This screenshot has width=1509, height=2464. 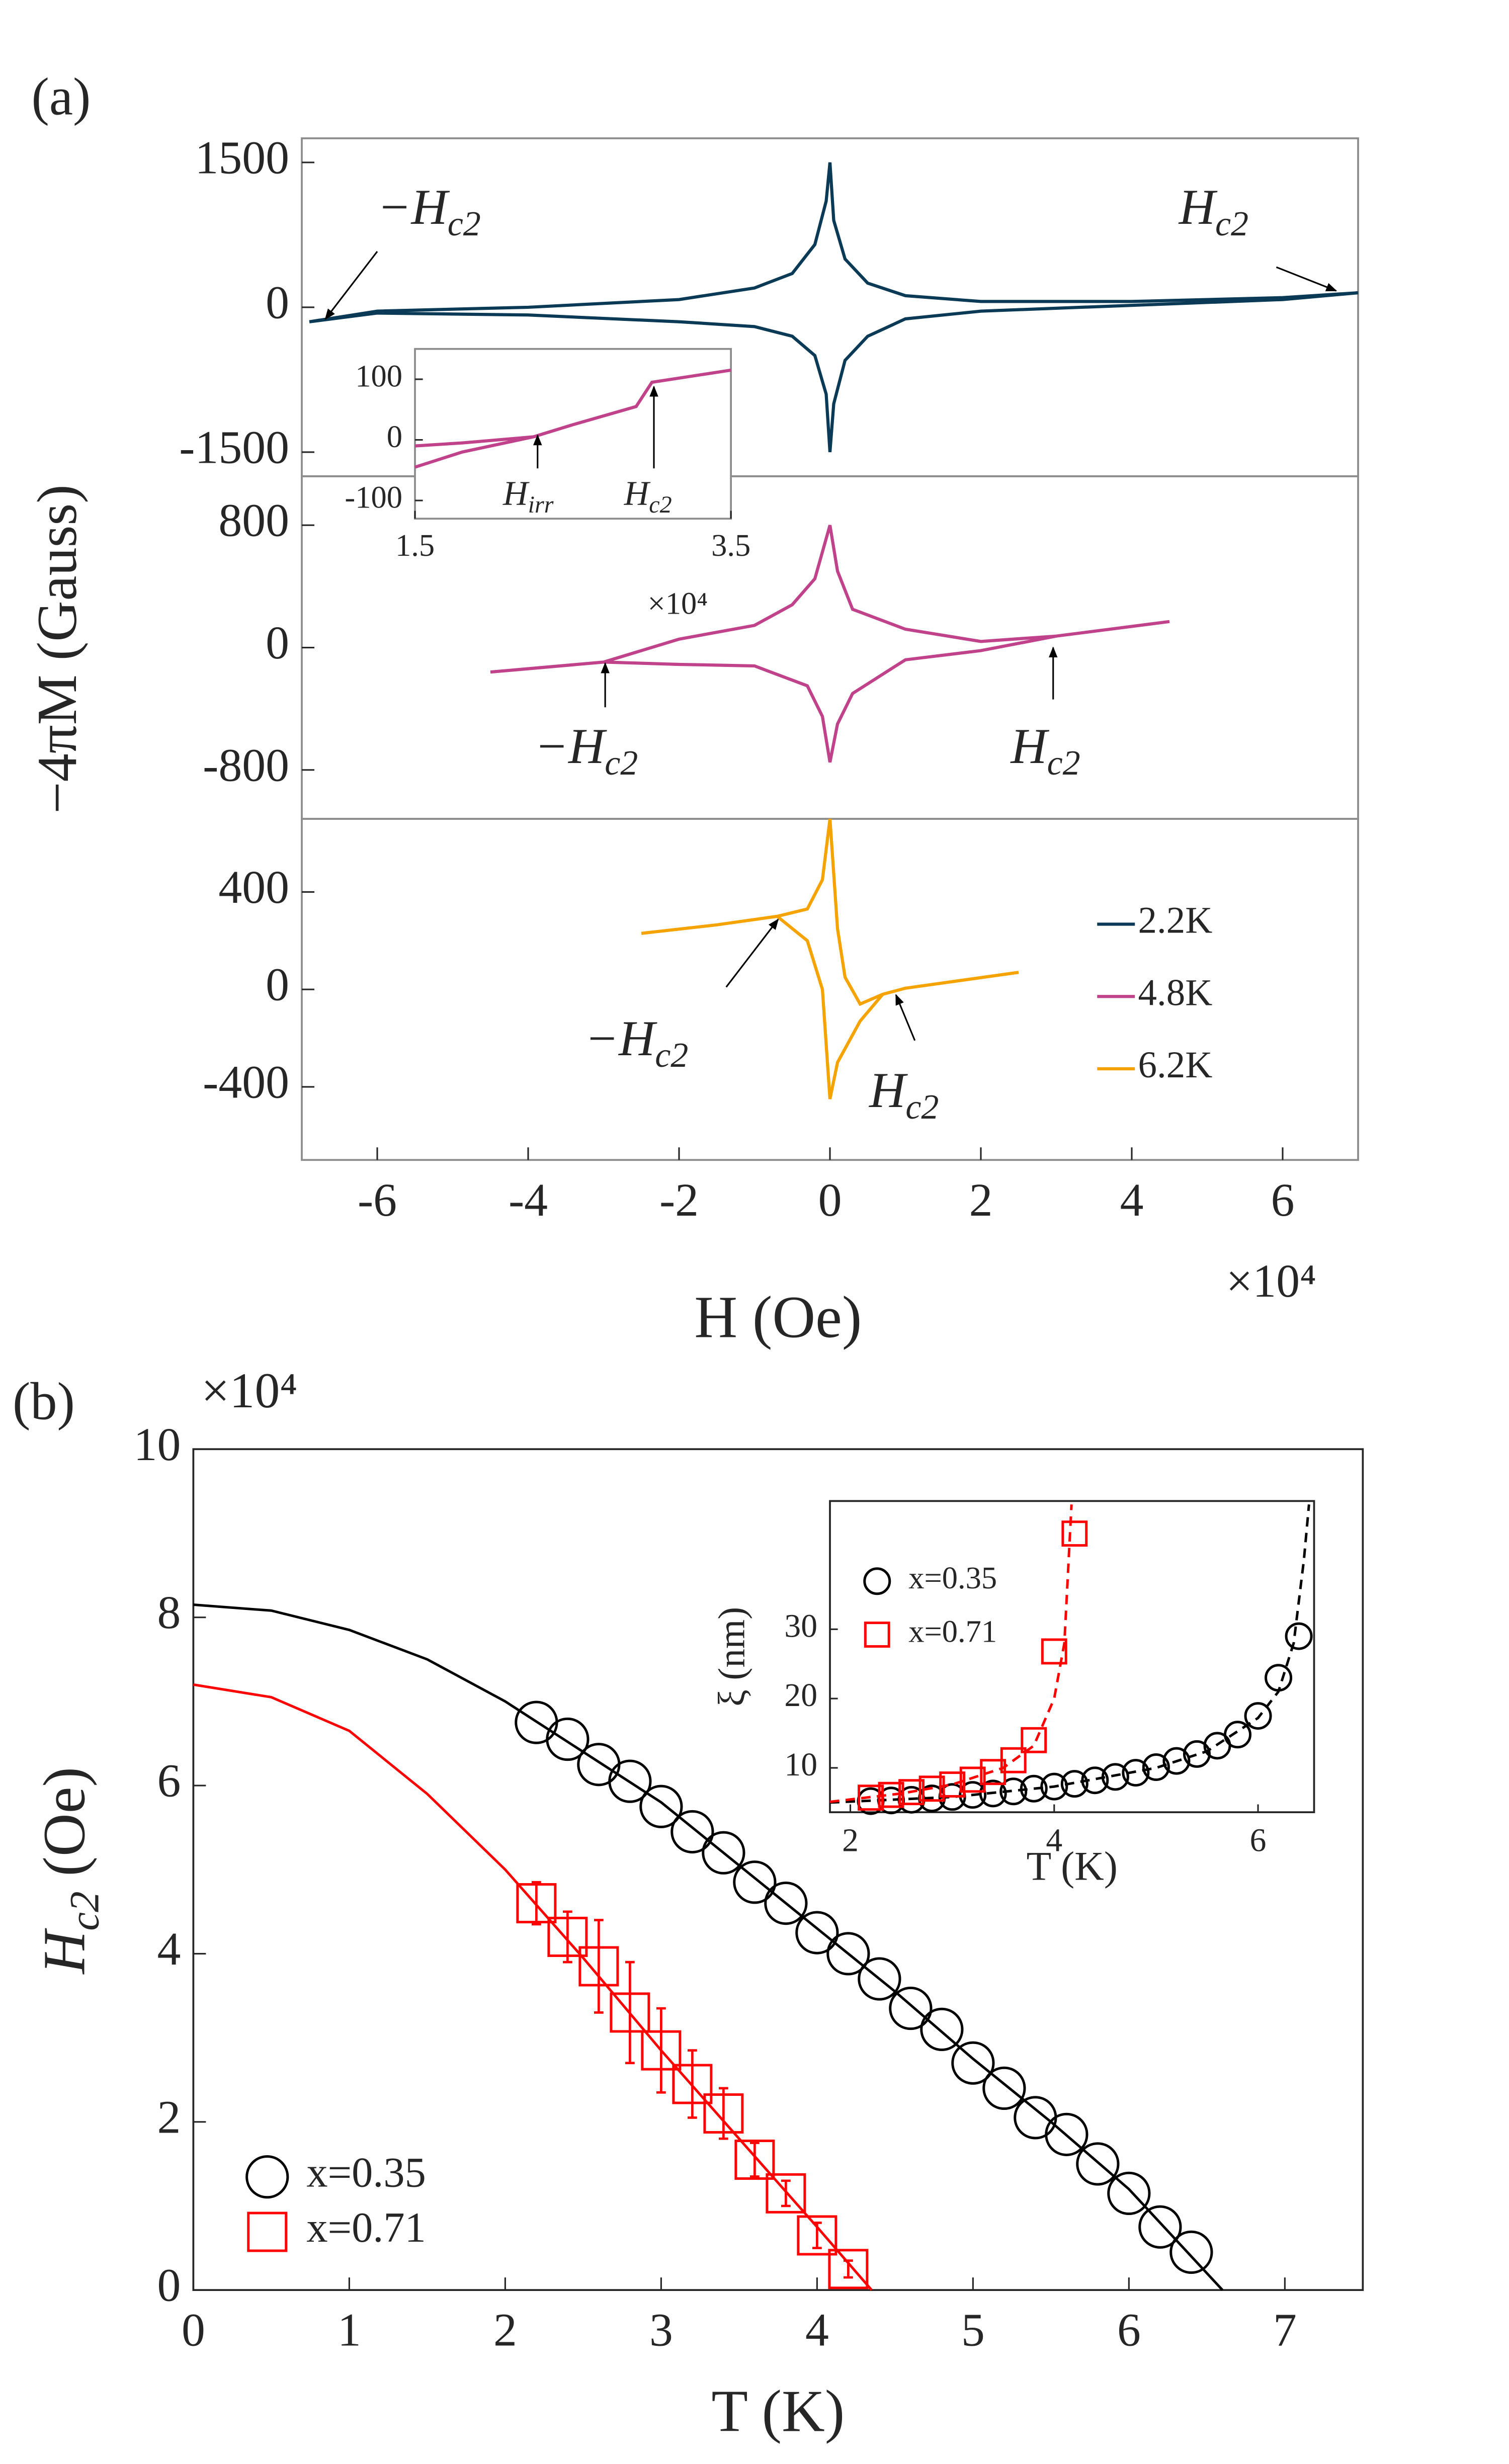 I want to click on x-tick-label: 4, so click(x=1132, y=1200).